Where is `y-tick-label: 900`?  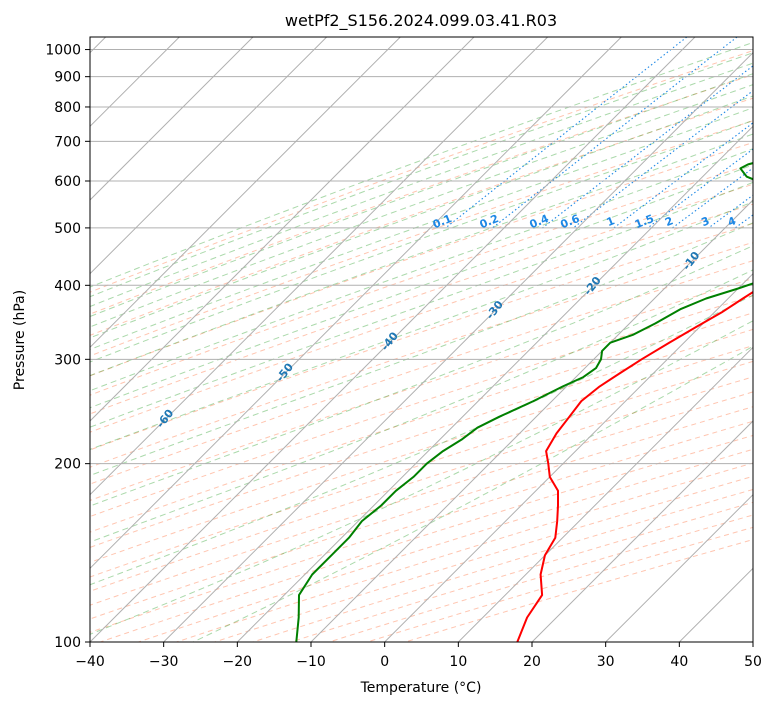
y-tick-label: 900 is located at coordinates (67, 78).